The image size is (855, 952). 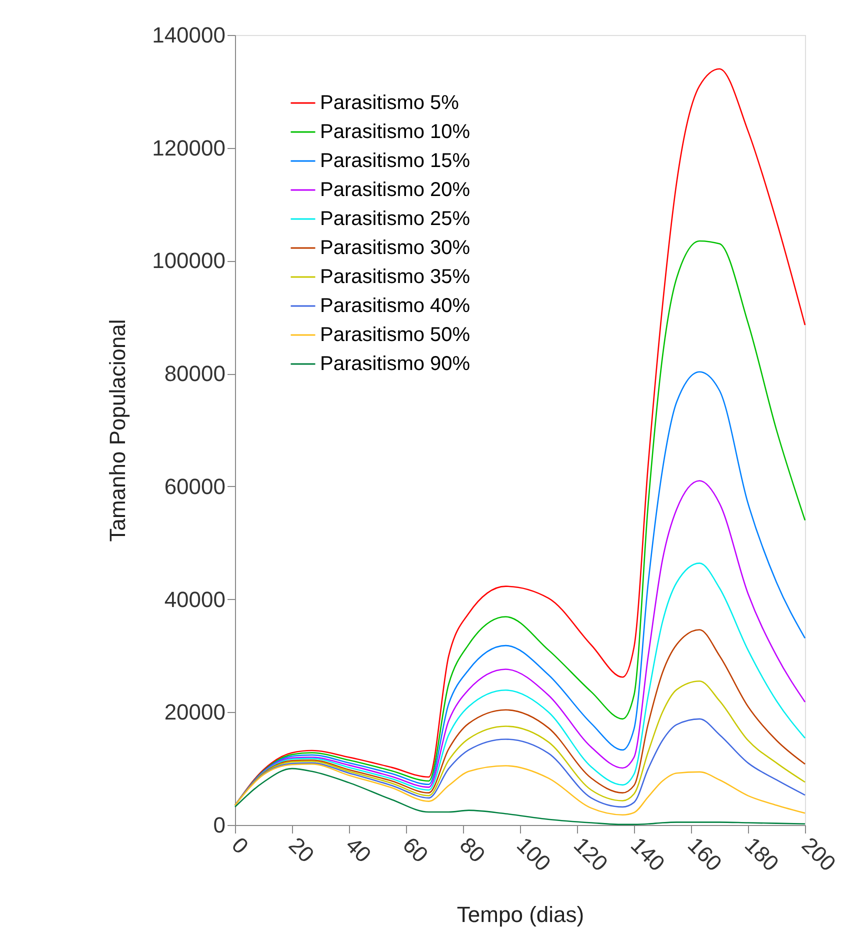 What do you see at coordinates (395, 161) in the screenshot?
I see `legend-label: Parasitismo 15%` at bounding box center [395, 161].